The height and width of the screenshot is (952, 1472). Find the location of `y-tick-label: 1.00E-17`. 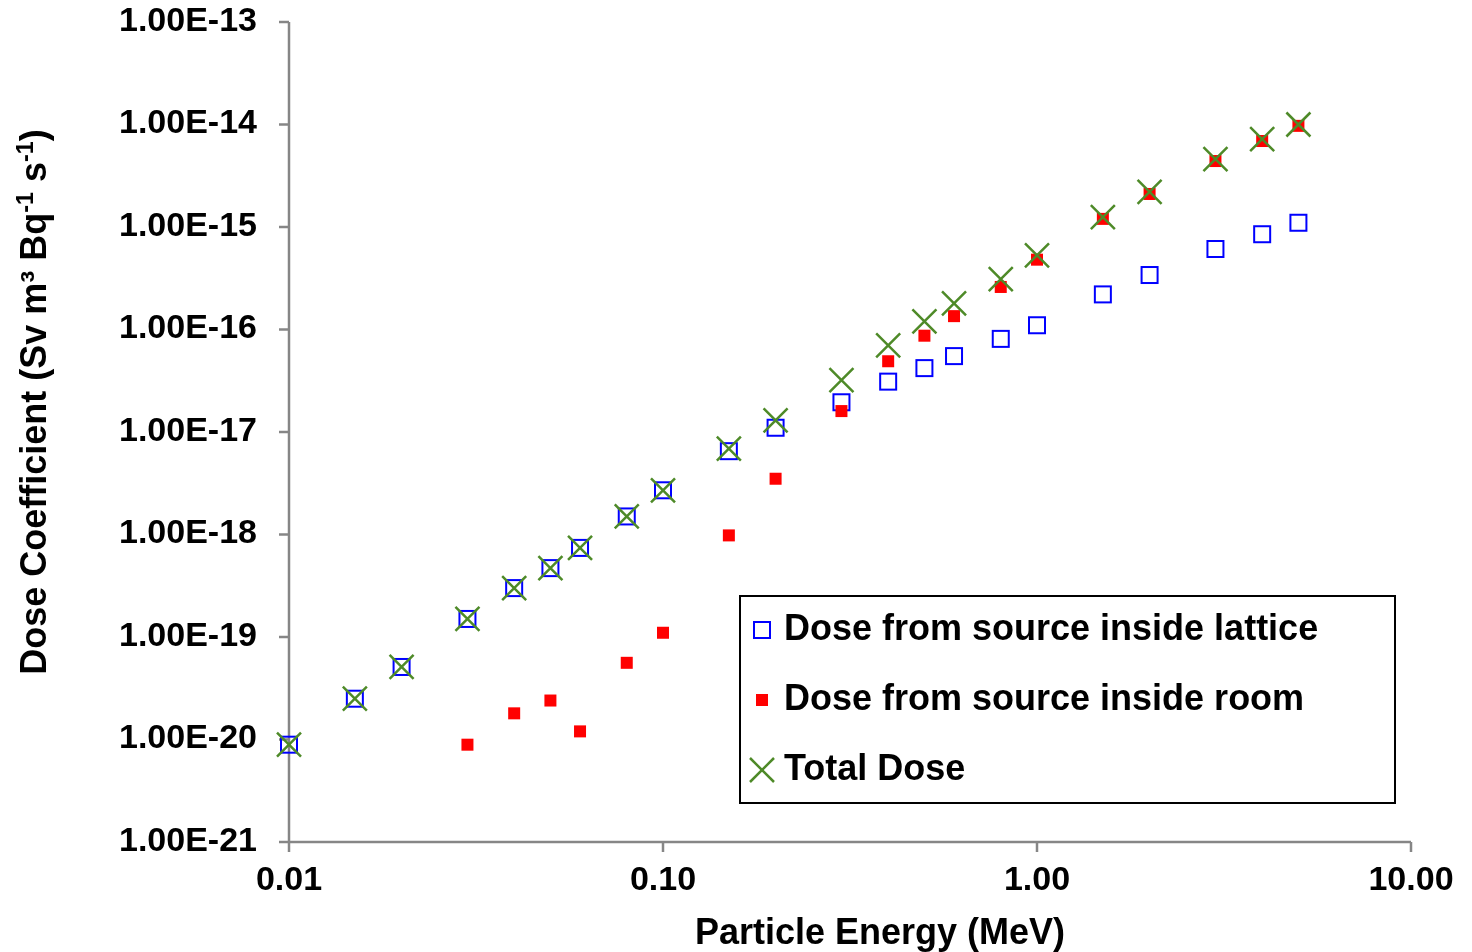

y-tick-label: 1.00E-17 is located at coordinates (188, 428).